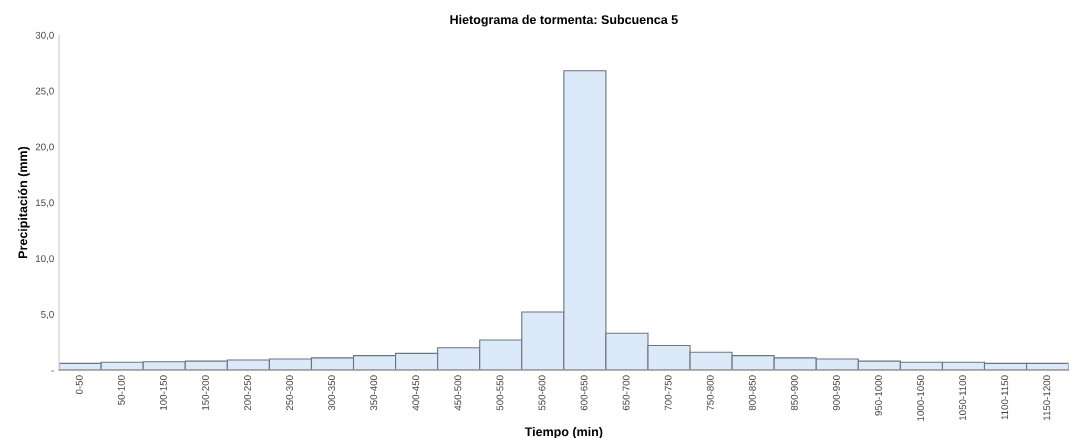 The width and height of the screenshot is (1074, 438). I want to click on y-tick-label: 25,0, so click(44, 91).